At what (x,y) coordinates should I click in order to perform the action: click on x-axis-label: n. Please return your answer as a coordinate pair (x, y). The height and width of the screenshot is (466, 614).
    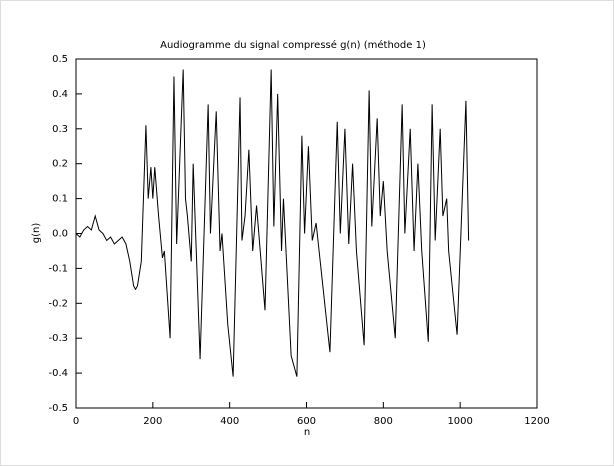
    Looking at the image, I should click on (307, 432).